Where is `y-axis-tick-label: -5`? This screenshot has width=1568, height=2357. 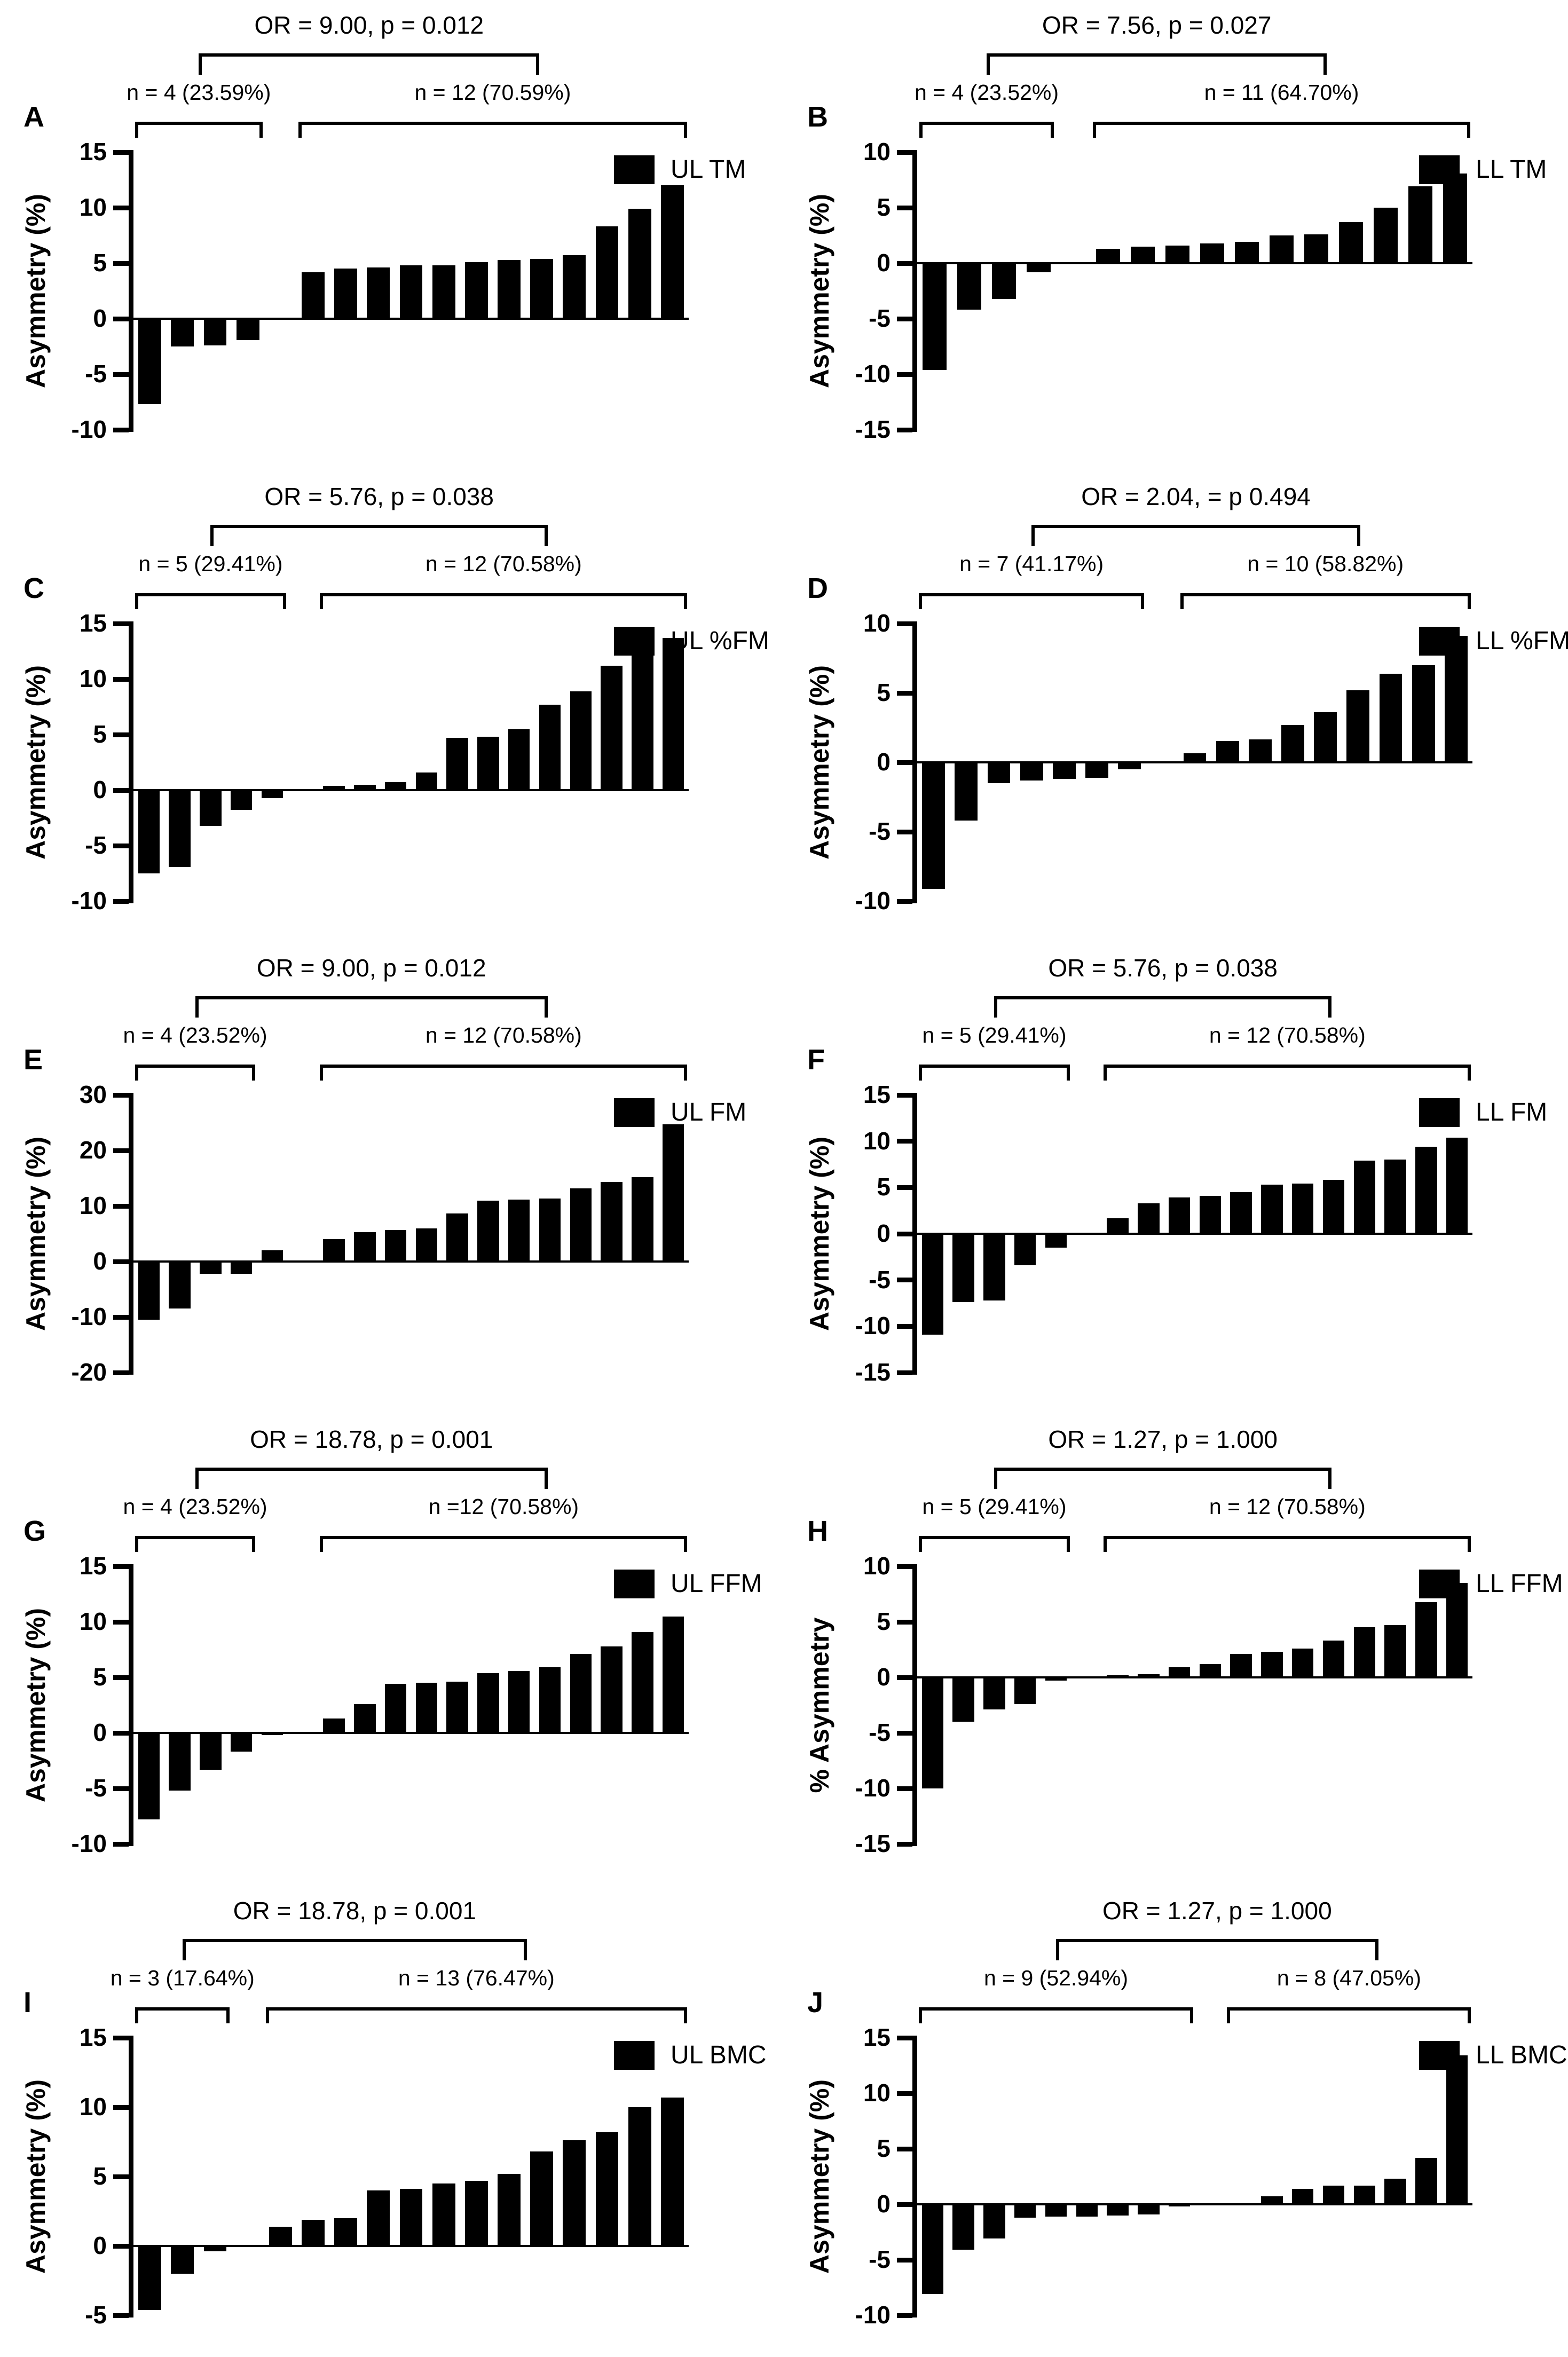
y-axis-tick-label: -5 is located at coordinates (96, 2315).